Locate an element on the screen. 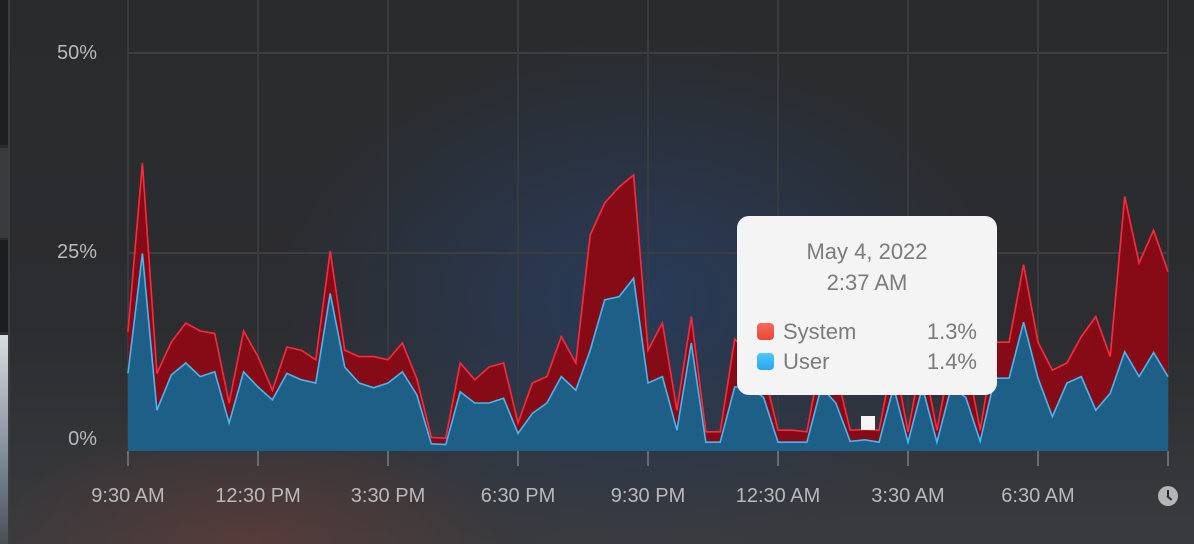 The width and height of the screenshot is (1194, 544). x-tick-label: 12:30 AM is located at coordinates (778, 496).